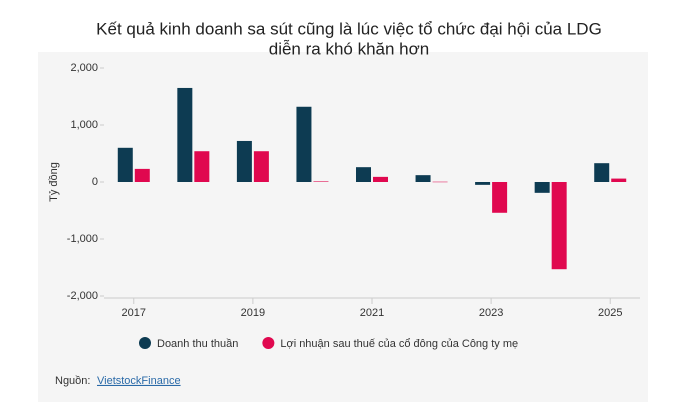 The width and height of the screenshot is (699, 420). Describe the element at coordinates (54, 182) in the screenshot. I see `y-axis-label: Tỷ đồng` at that location.